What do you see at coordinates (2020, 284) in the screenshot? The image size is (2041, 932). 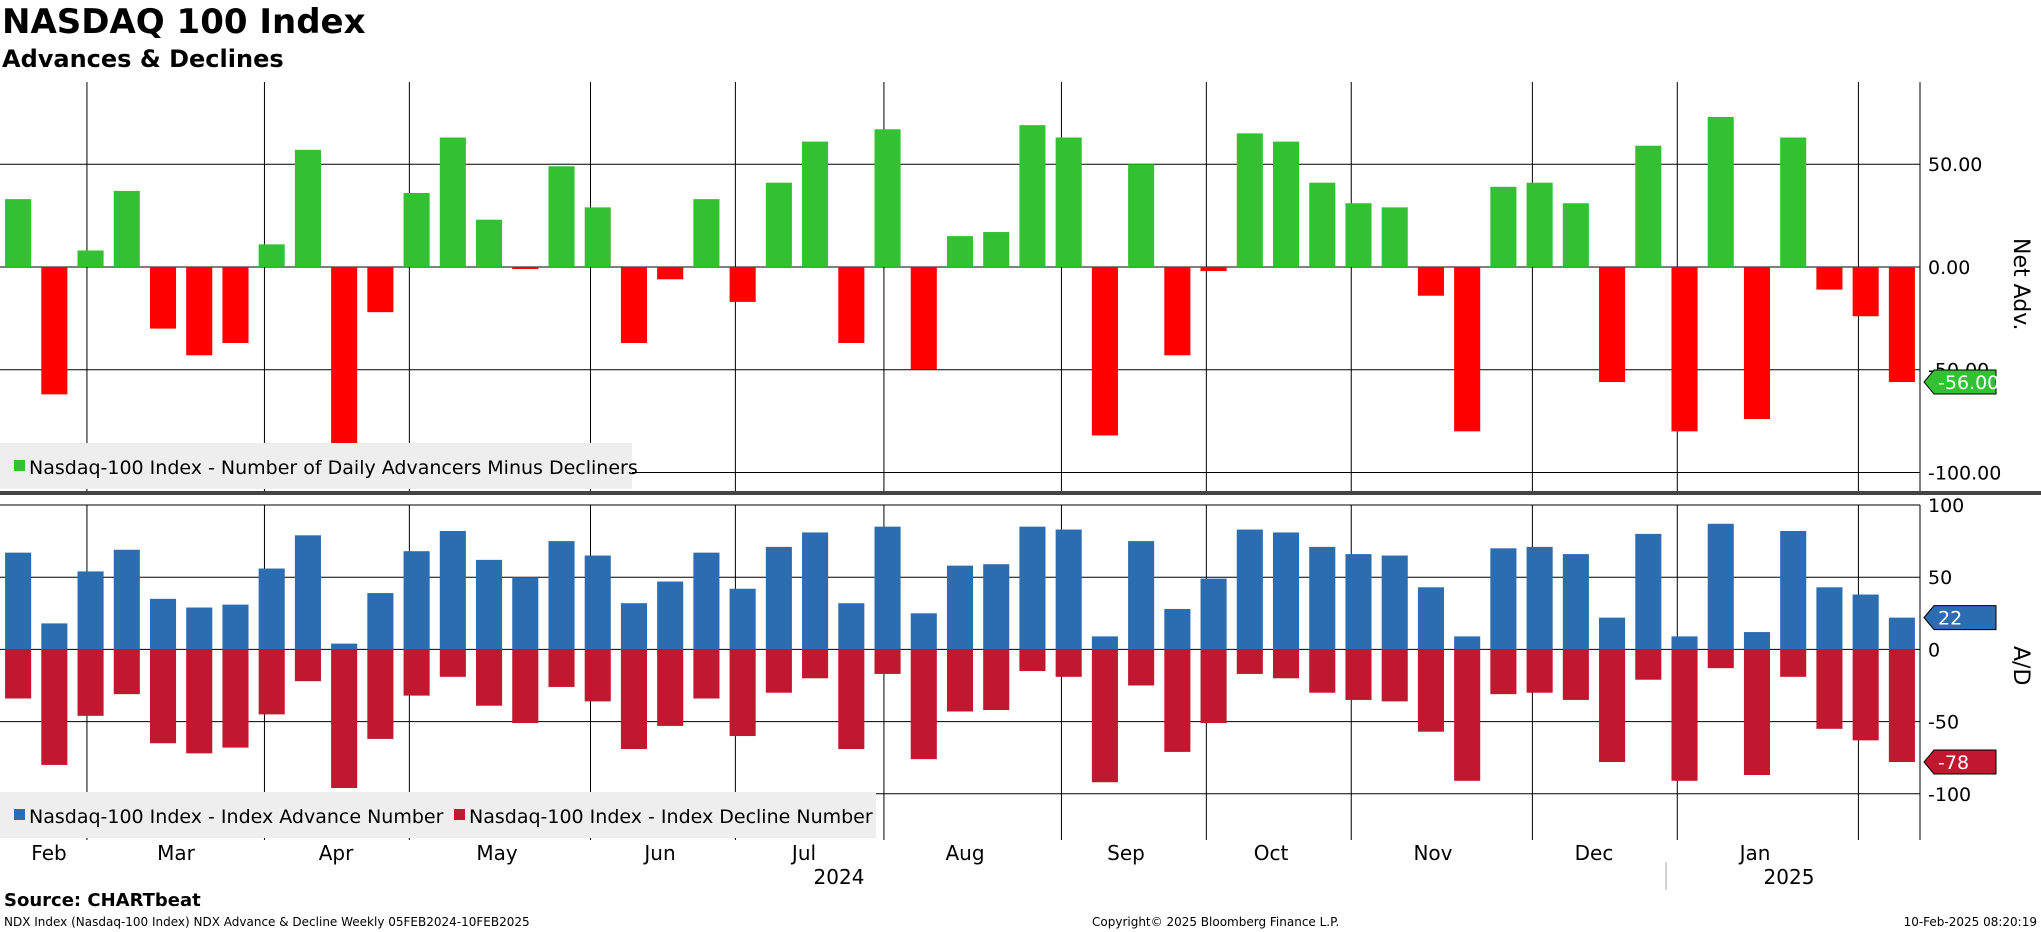 I see `top-axis-title: Net Adv.` at bounding box center [2020, 284].